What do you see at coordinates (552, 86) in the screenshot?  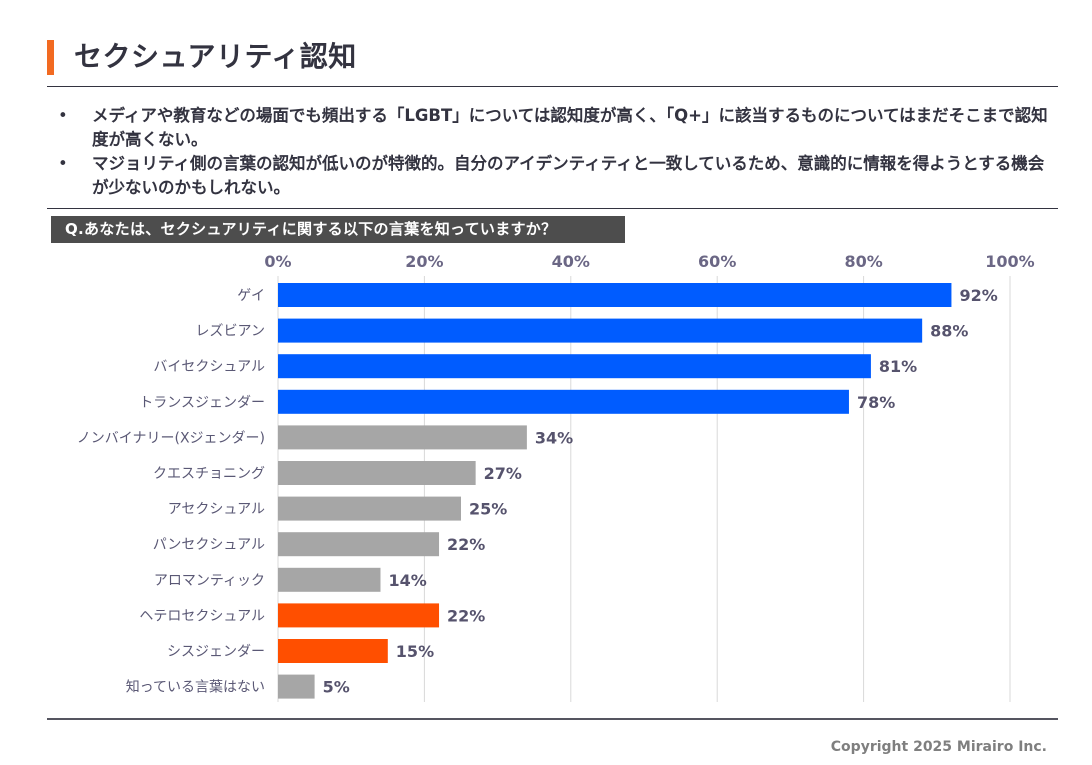 I see `header-divider` at bounding box center [552, 86].